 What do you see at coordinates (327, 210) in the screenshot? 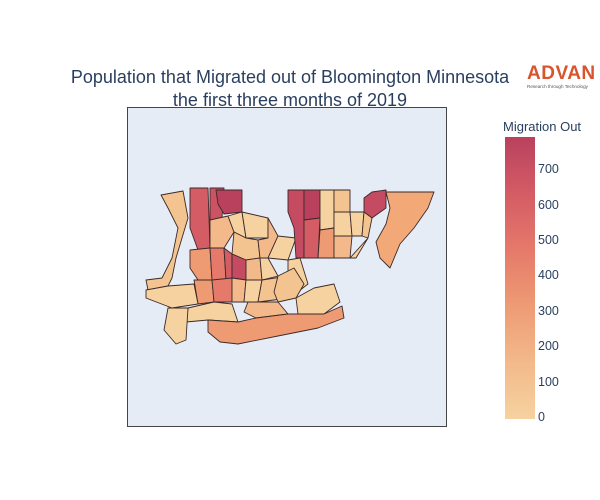
I see `tract-e4` at bounding box center [327, 210].